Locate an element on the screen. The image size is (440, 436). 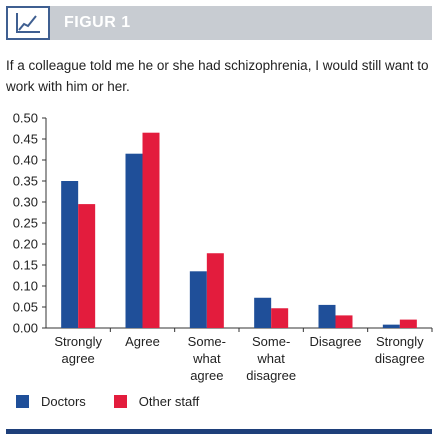
y-tick-label: 0.50 is located at coordinates (25, 118).